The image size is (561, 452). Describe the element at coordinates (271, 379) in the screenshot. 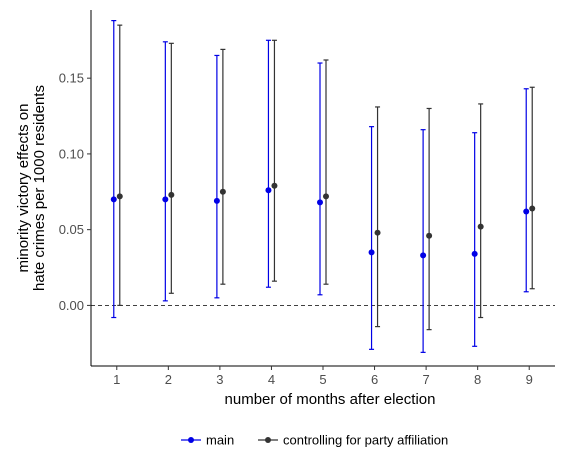

I see `x-tick-label: 4` at that location.